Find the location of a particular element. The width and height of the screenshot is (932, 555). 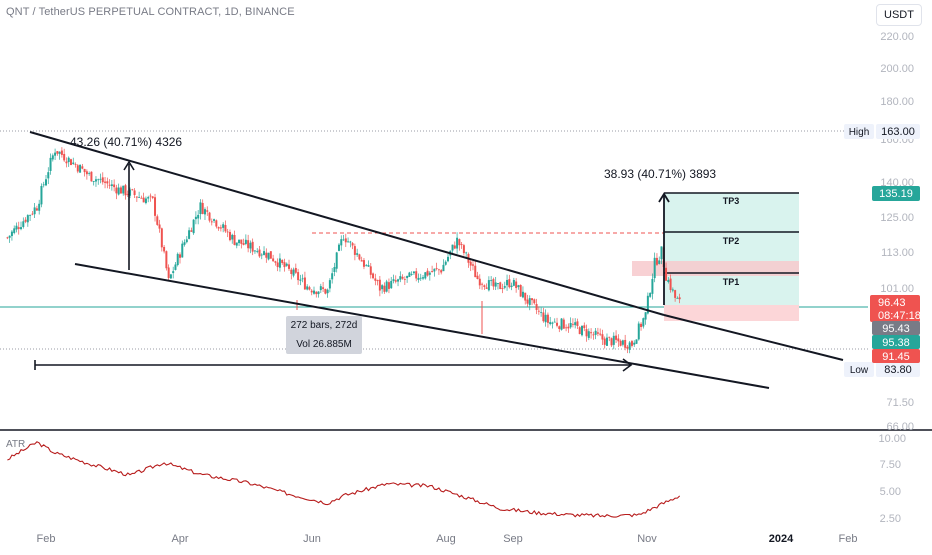

measure-label-1: 43.26 (40.71%) 4326 is located at coordinates (126, 142).